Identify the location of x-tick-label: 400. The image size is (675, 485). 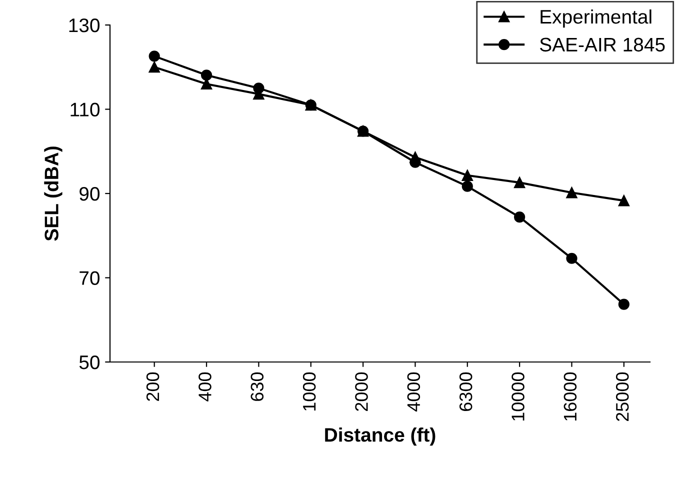
(205, 387).